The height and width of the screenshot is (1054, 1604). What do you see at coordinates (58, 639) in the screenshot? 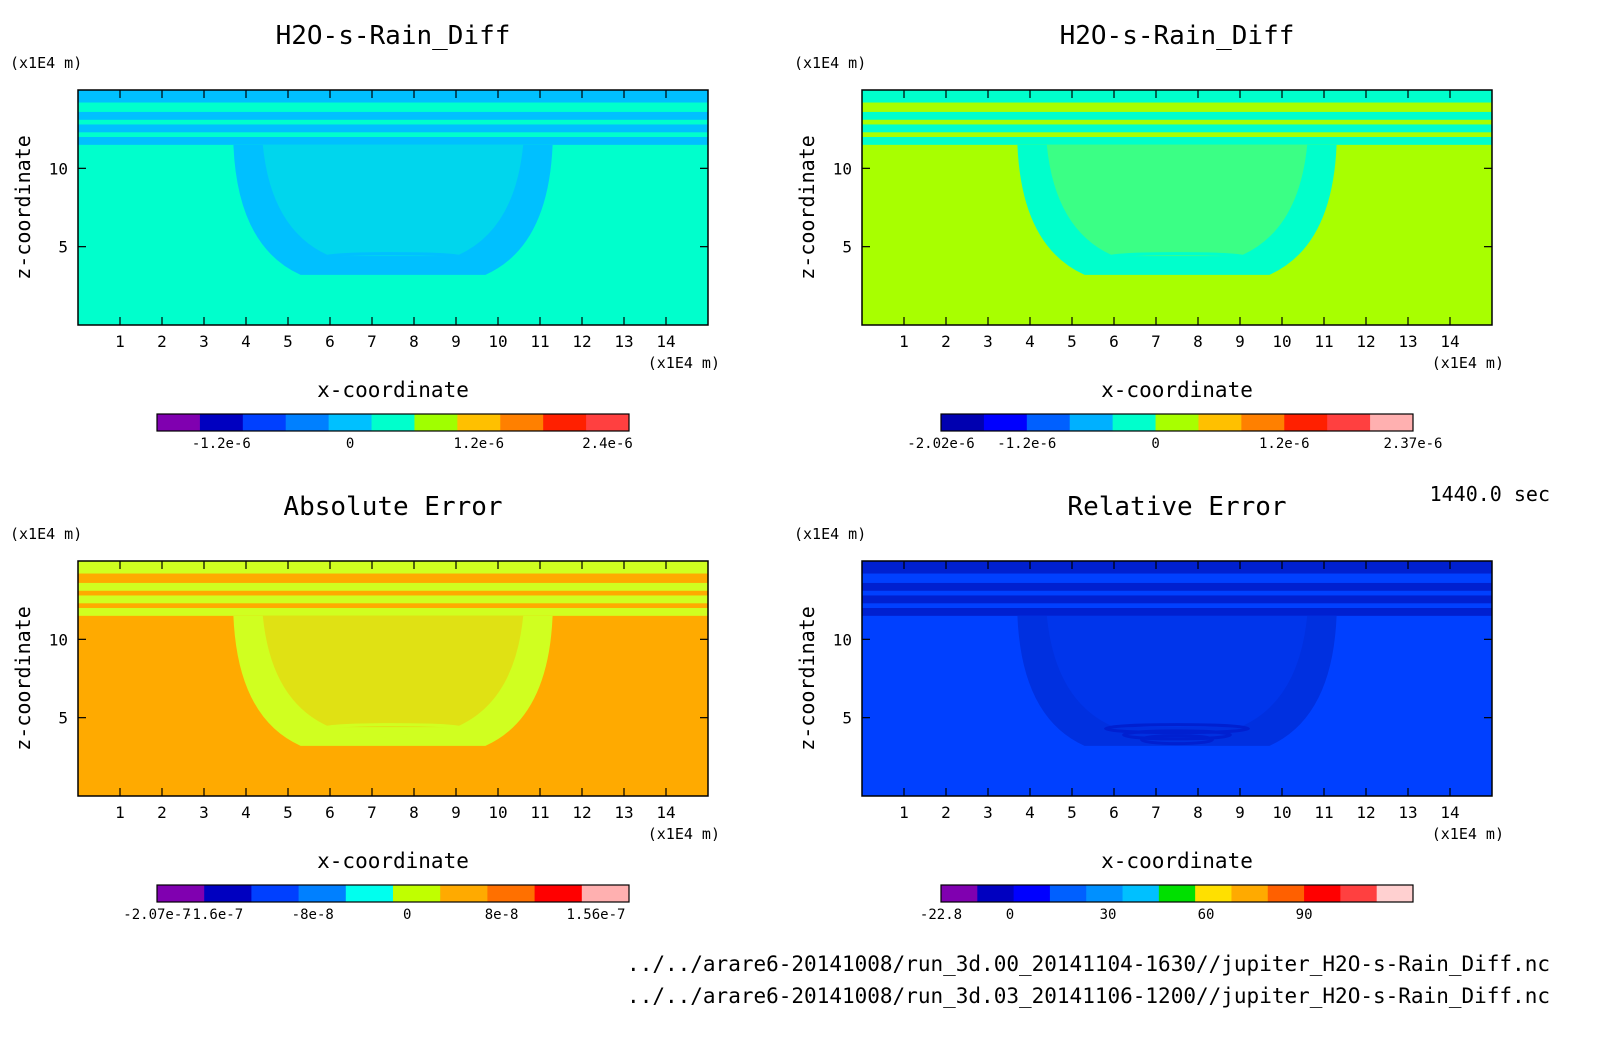
I see `y-tick-label: 10` at bounding box center [58, 639].